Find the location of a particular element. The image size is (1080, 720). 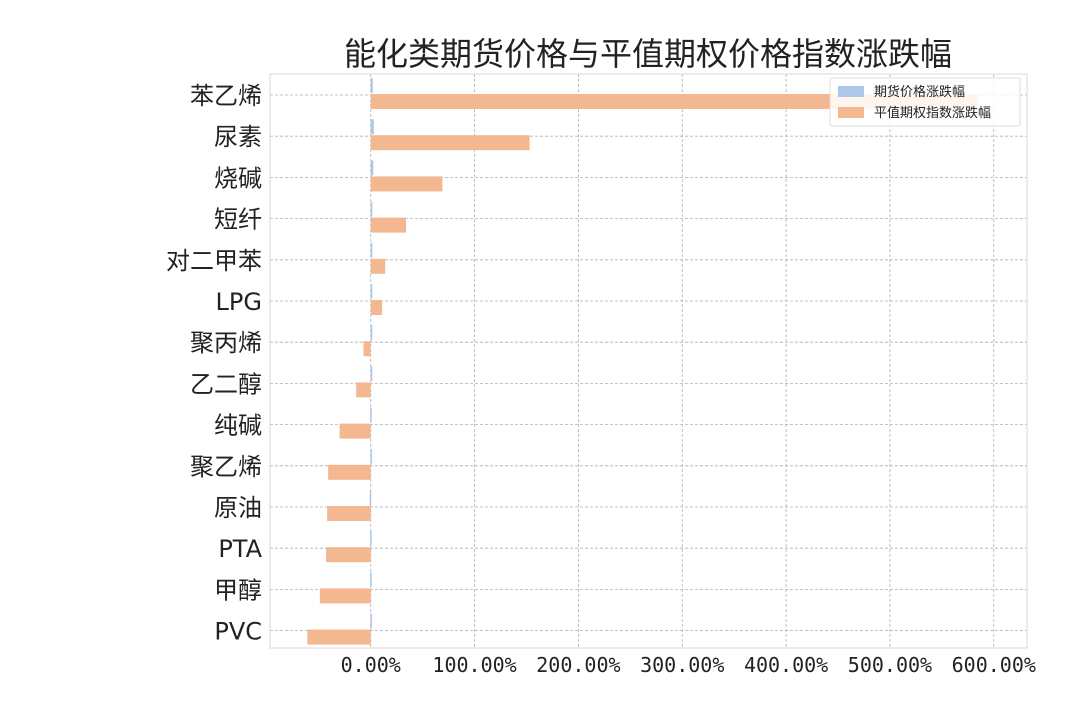

x-tick-label: 400.00% is located at coordinates (786, 665).